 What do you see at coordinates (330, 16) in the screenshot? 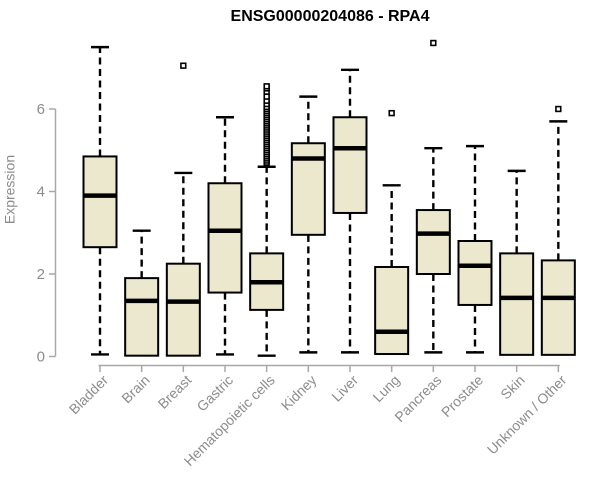
I see `chart-title: ENSG00000204086 - RPA4` at bounding box center [330, 16].